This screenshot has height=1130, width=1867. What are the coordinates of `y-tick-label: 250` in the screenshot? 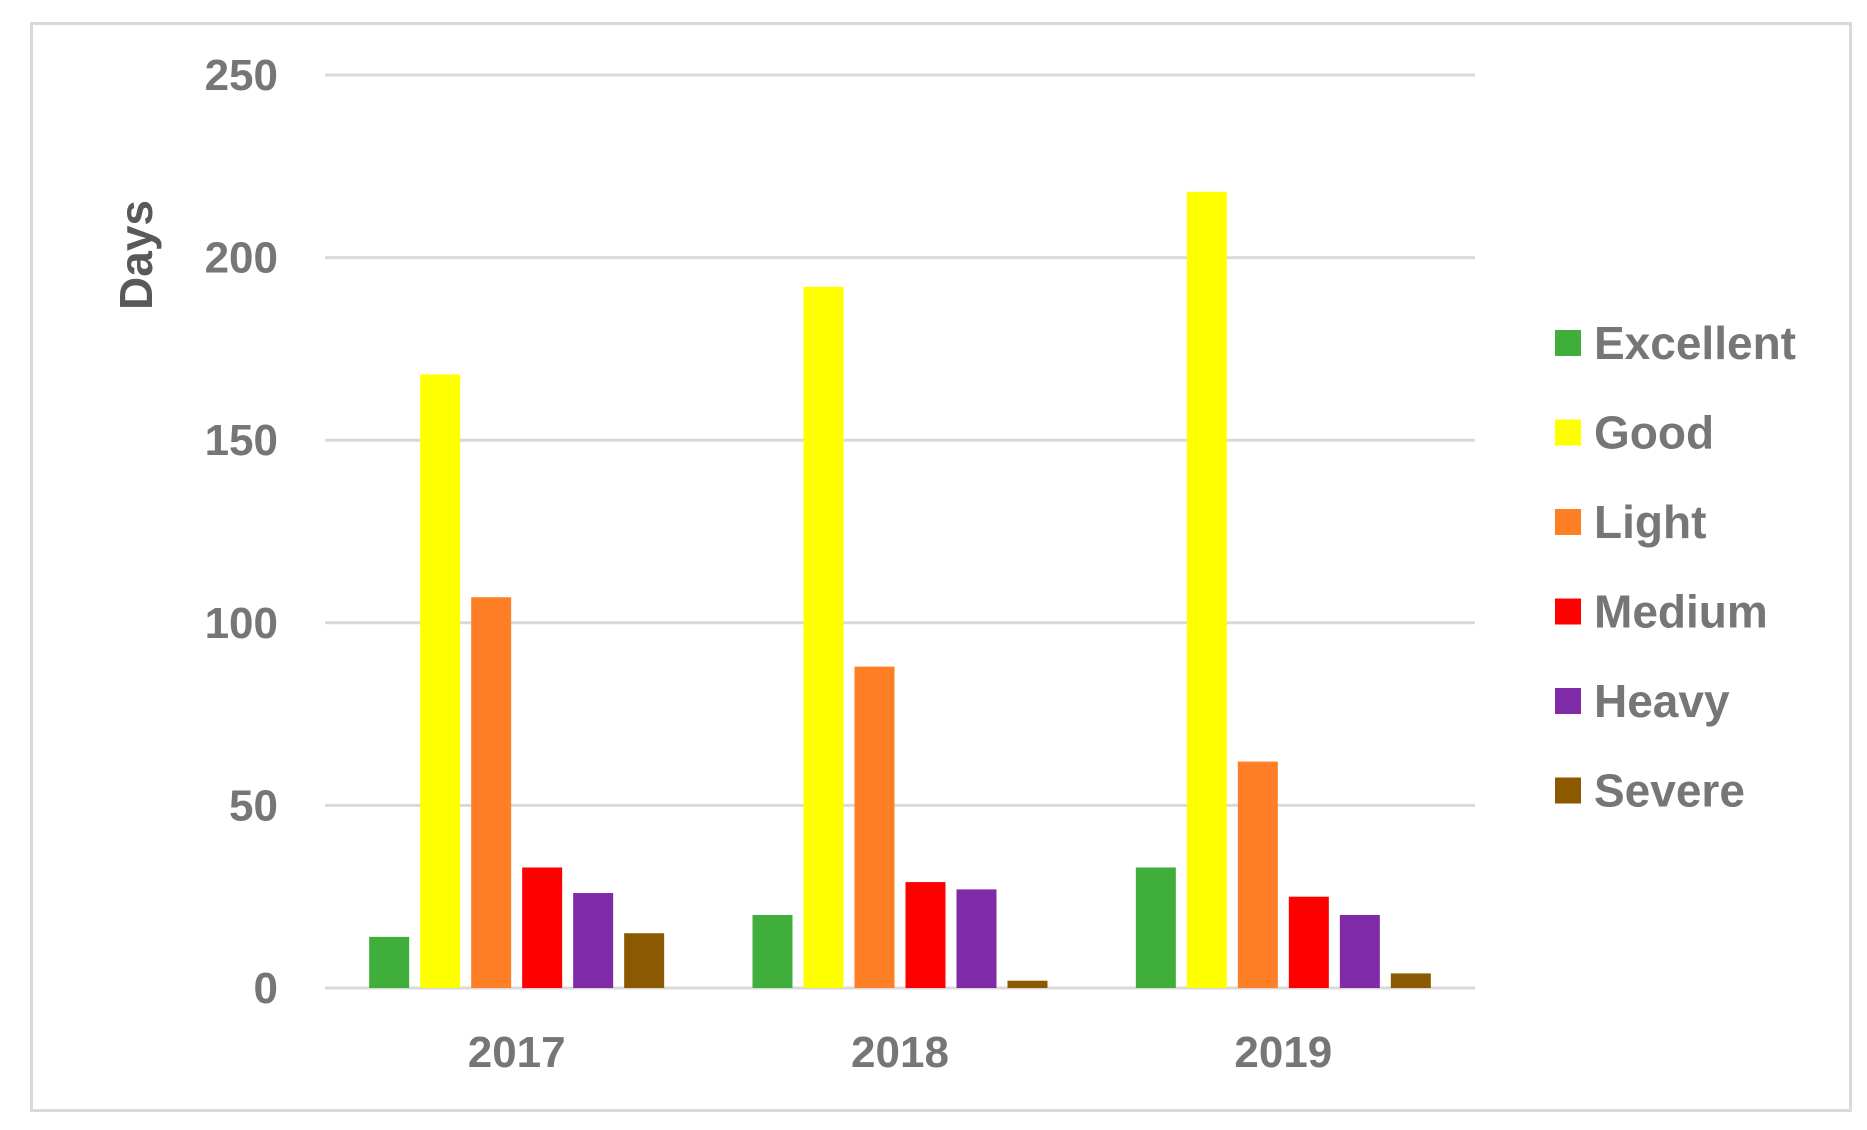 It's located at (241, 75).